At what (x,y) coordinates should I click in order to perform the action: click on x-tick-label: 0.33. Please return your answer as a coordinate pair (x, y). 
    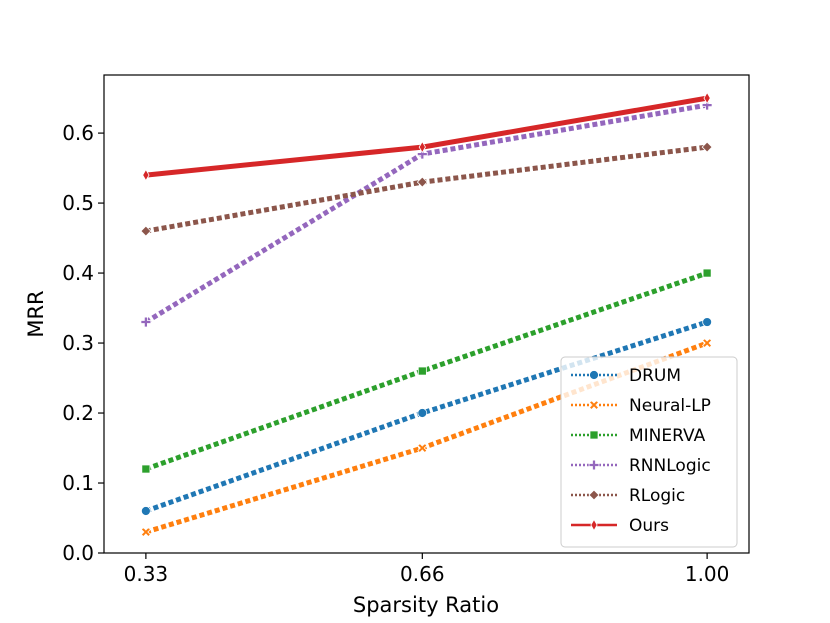
    Looking at the image, I should click on (146, 574).